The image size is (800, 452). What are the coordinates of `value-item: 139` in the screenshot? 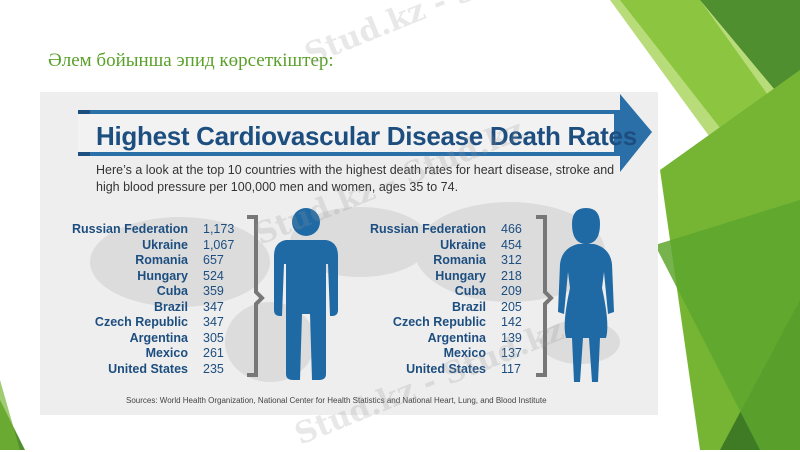 It's located at (511, 337).